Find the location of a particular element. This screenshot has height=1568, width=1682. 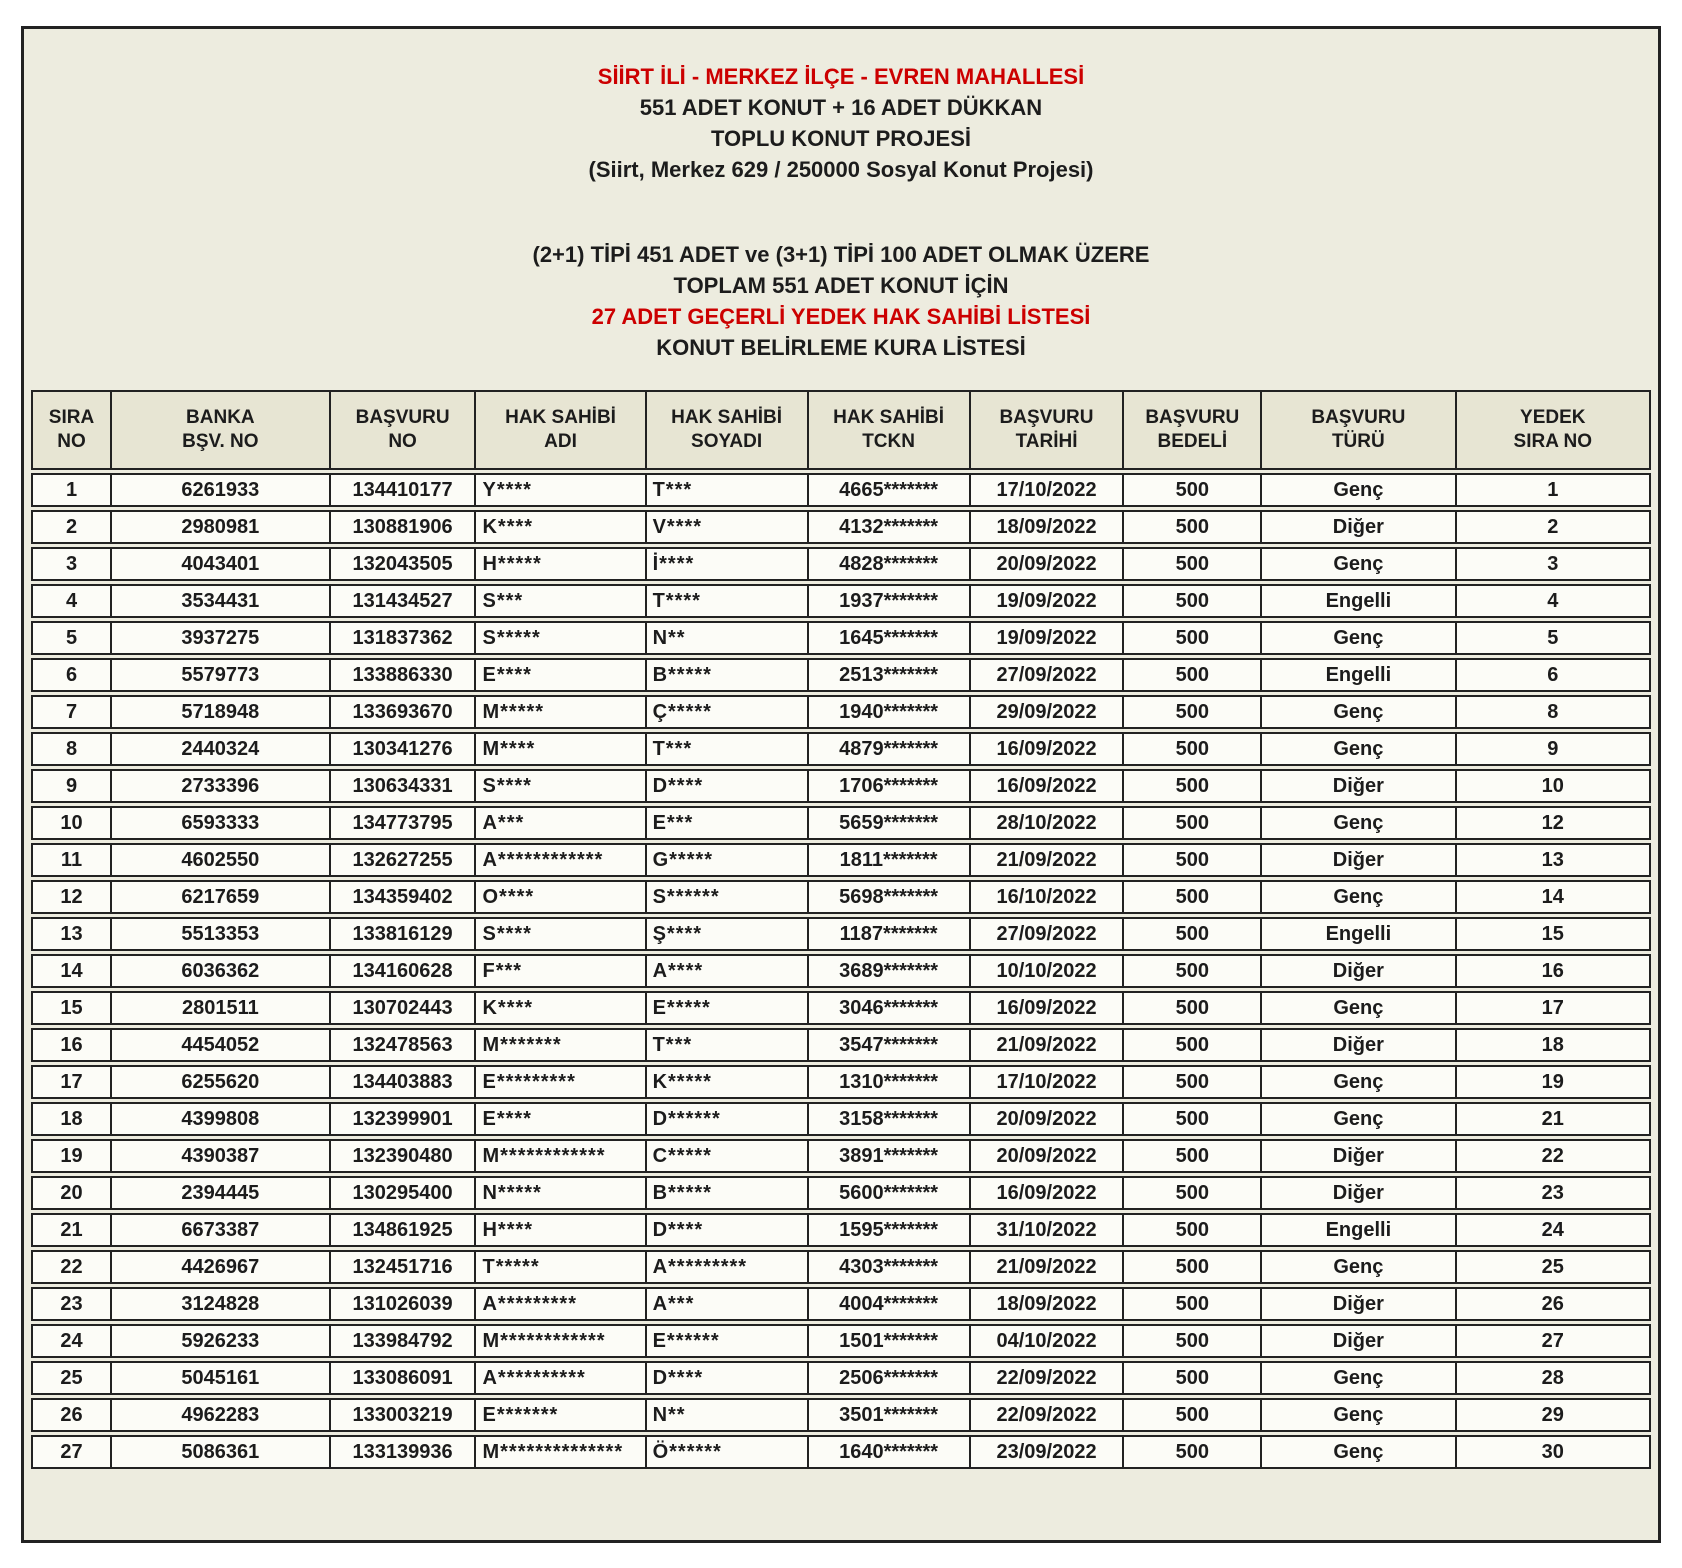

cell-yedek-sira-no: 9 is located at coordinates (1553, 749).